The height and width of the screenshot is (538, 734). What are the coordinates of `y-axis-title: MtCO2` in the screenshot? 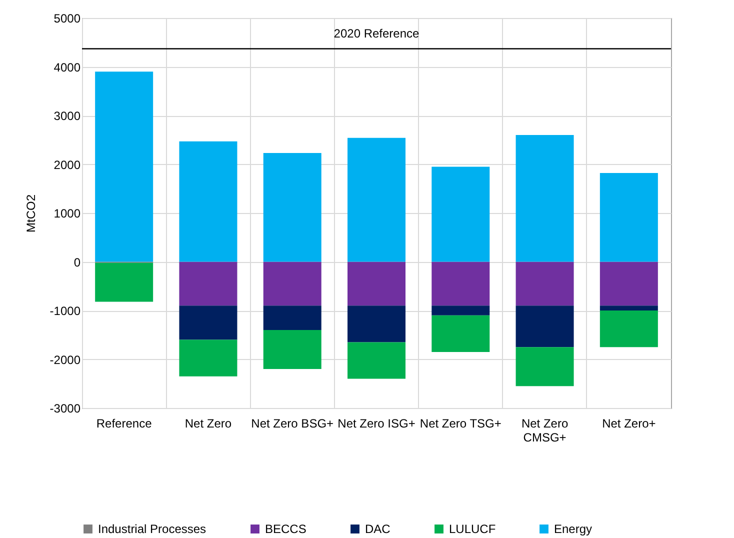 It's located at (31, 213).